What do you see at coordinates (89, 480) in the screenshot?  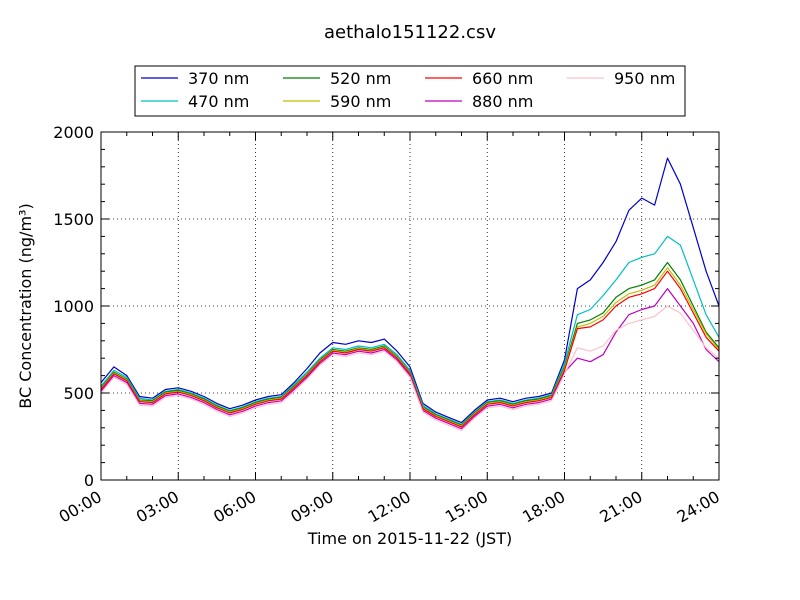 I see `y-tick-label: 0` at bounding box center [89, 480].